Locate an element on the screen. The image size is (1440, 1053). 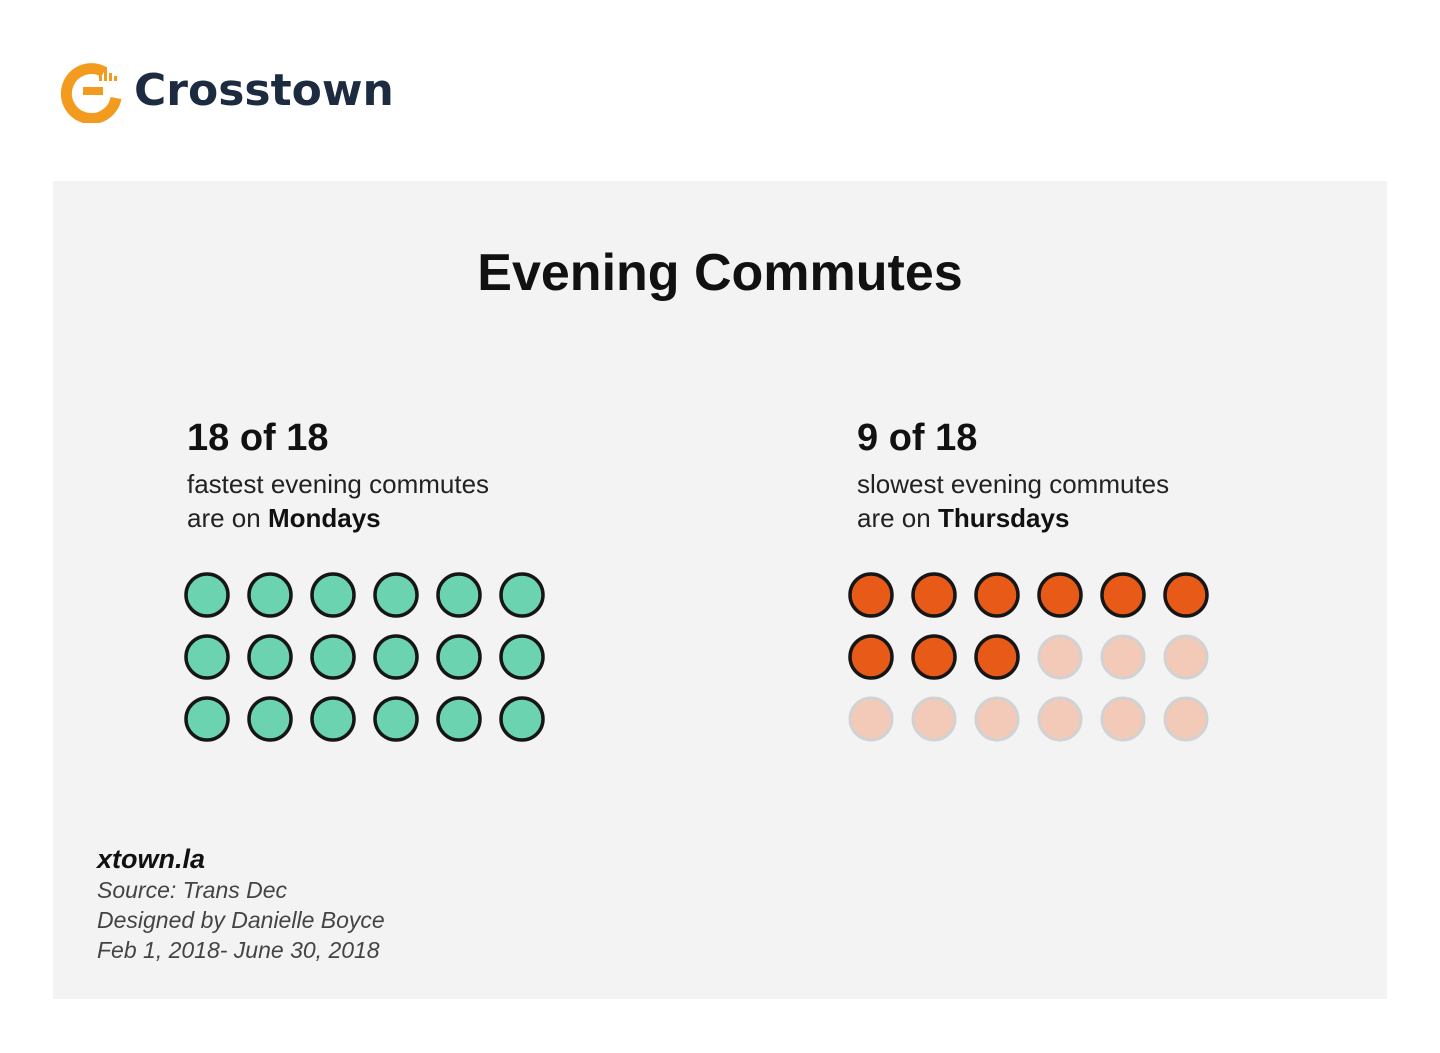
crosstown-gauge-logo-icon is located at coordinates (91, 93).